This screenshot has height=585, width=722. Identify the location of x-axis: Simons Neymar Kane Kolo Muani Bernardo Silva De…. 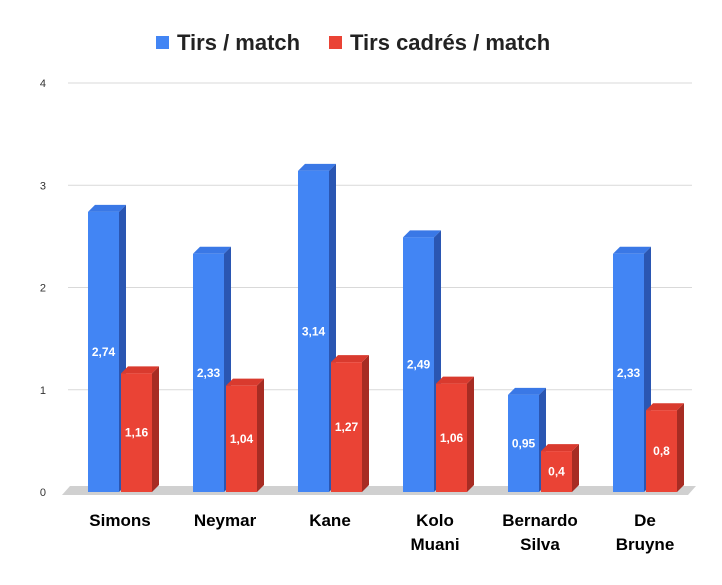
(381, 532).